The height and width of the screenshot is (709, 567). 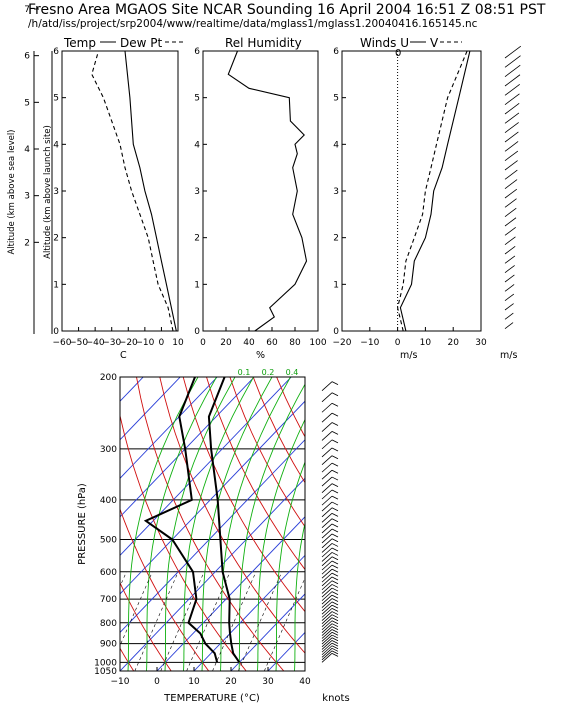 What do you see at coordinates (105, 663) in the screenshot?
I see `pressure-tick-label: 1000` at bounding box center [105, 663].